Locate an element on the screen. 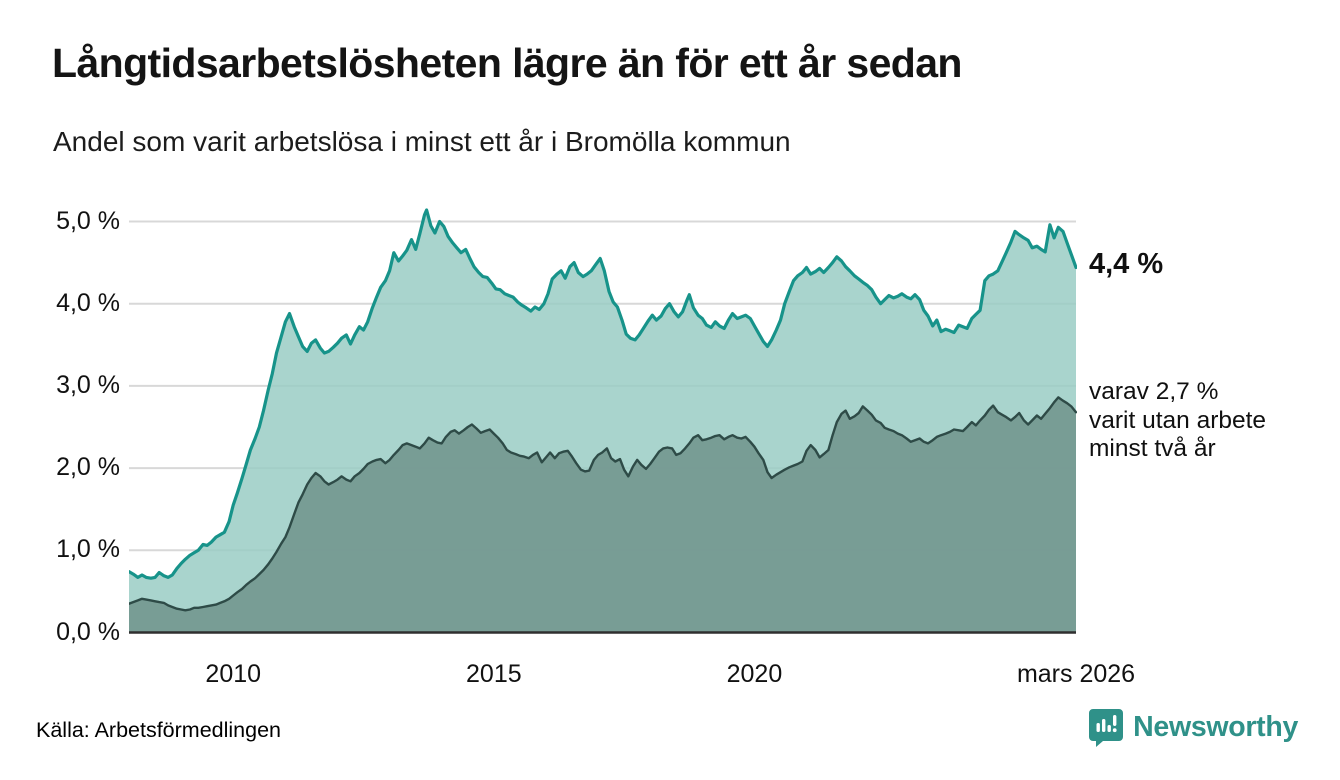 This screenshot has height=780, width=1340. y-axis-tick-label: 1,0 % is located at coordinates (88, 549).